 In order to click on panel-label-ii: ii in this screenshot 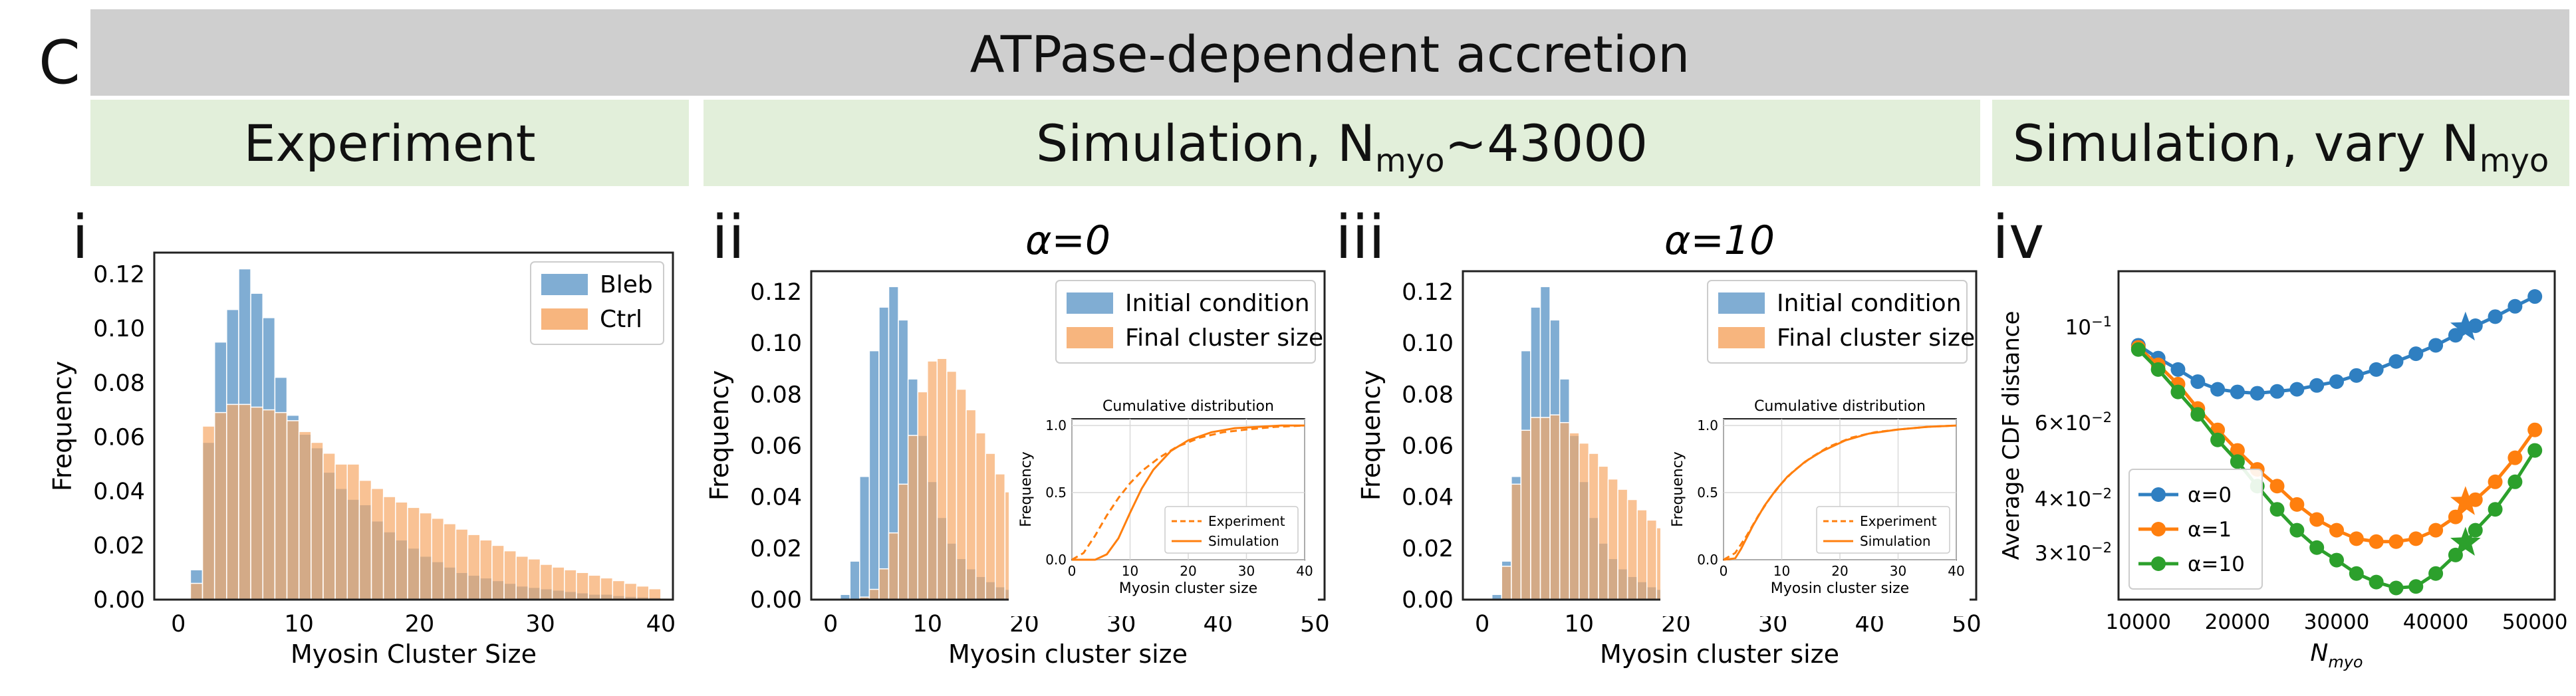, I will do `click(728, 238)`.